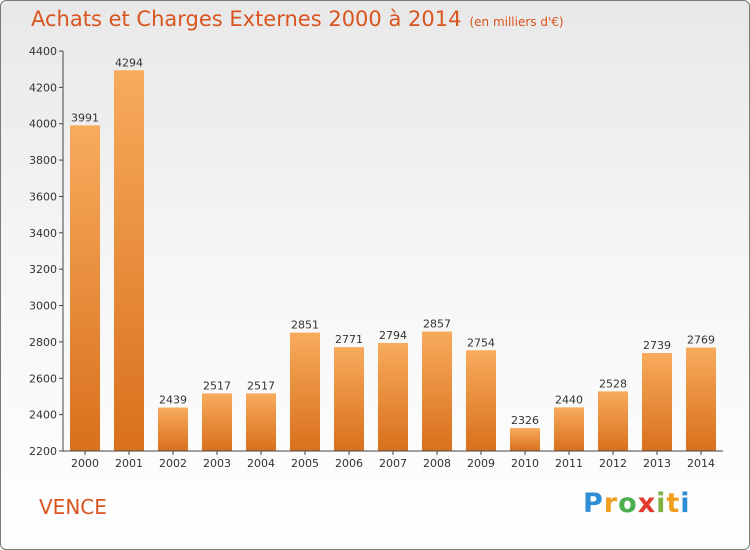 This screenshot has width=750, height=550. What do you see at coordinates (43, 233) in the screenshot?
I see `y-tick-label: 3400` at bounding box center [43, 233].